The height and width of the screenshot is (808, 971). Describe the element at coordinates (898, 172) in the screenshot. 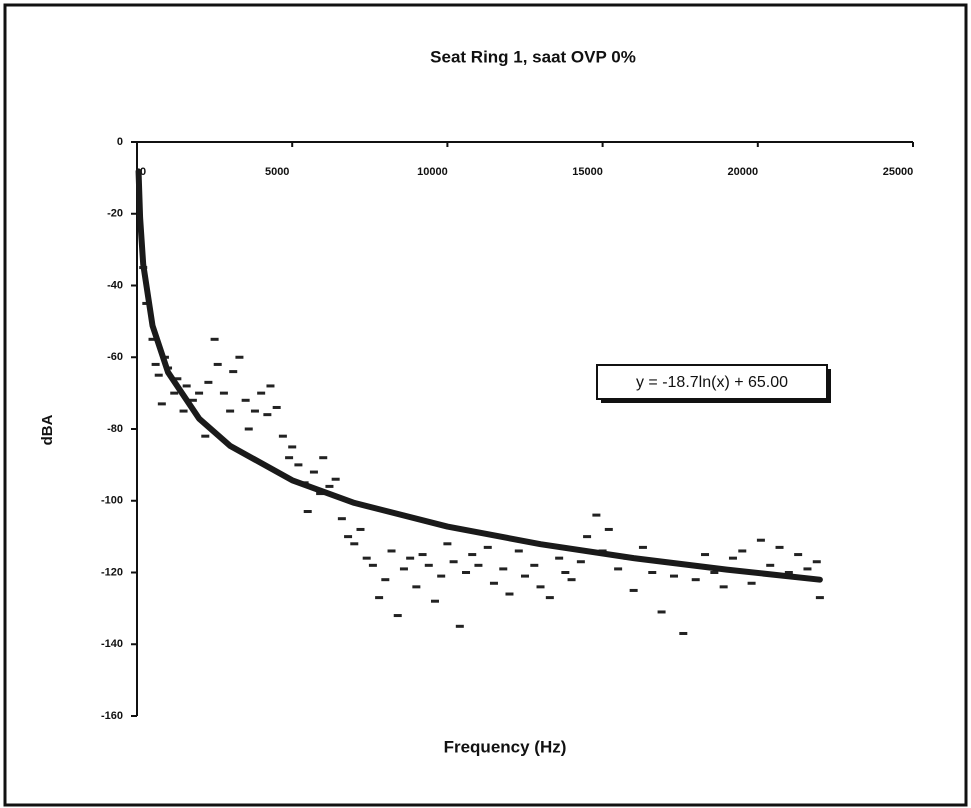

I see `x-tick-label: 25000` at that location.